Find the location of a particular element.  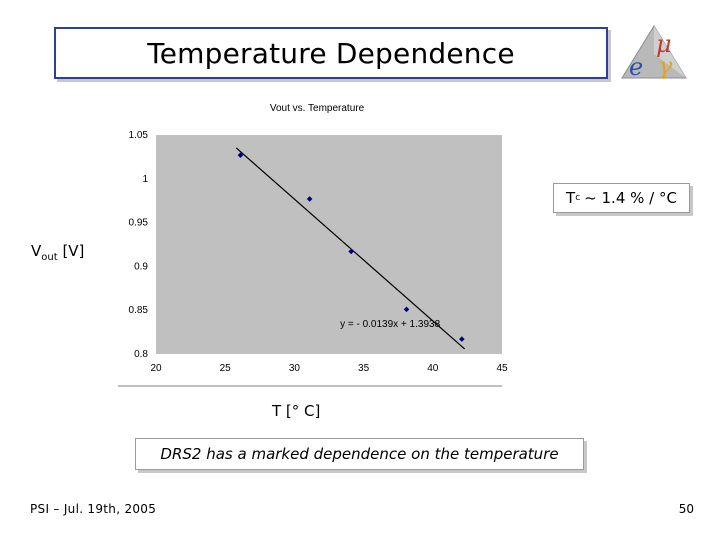

title-box: Temperature Dependence is located at coordinates (331, 53).